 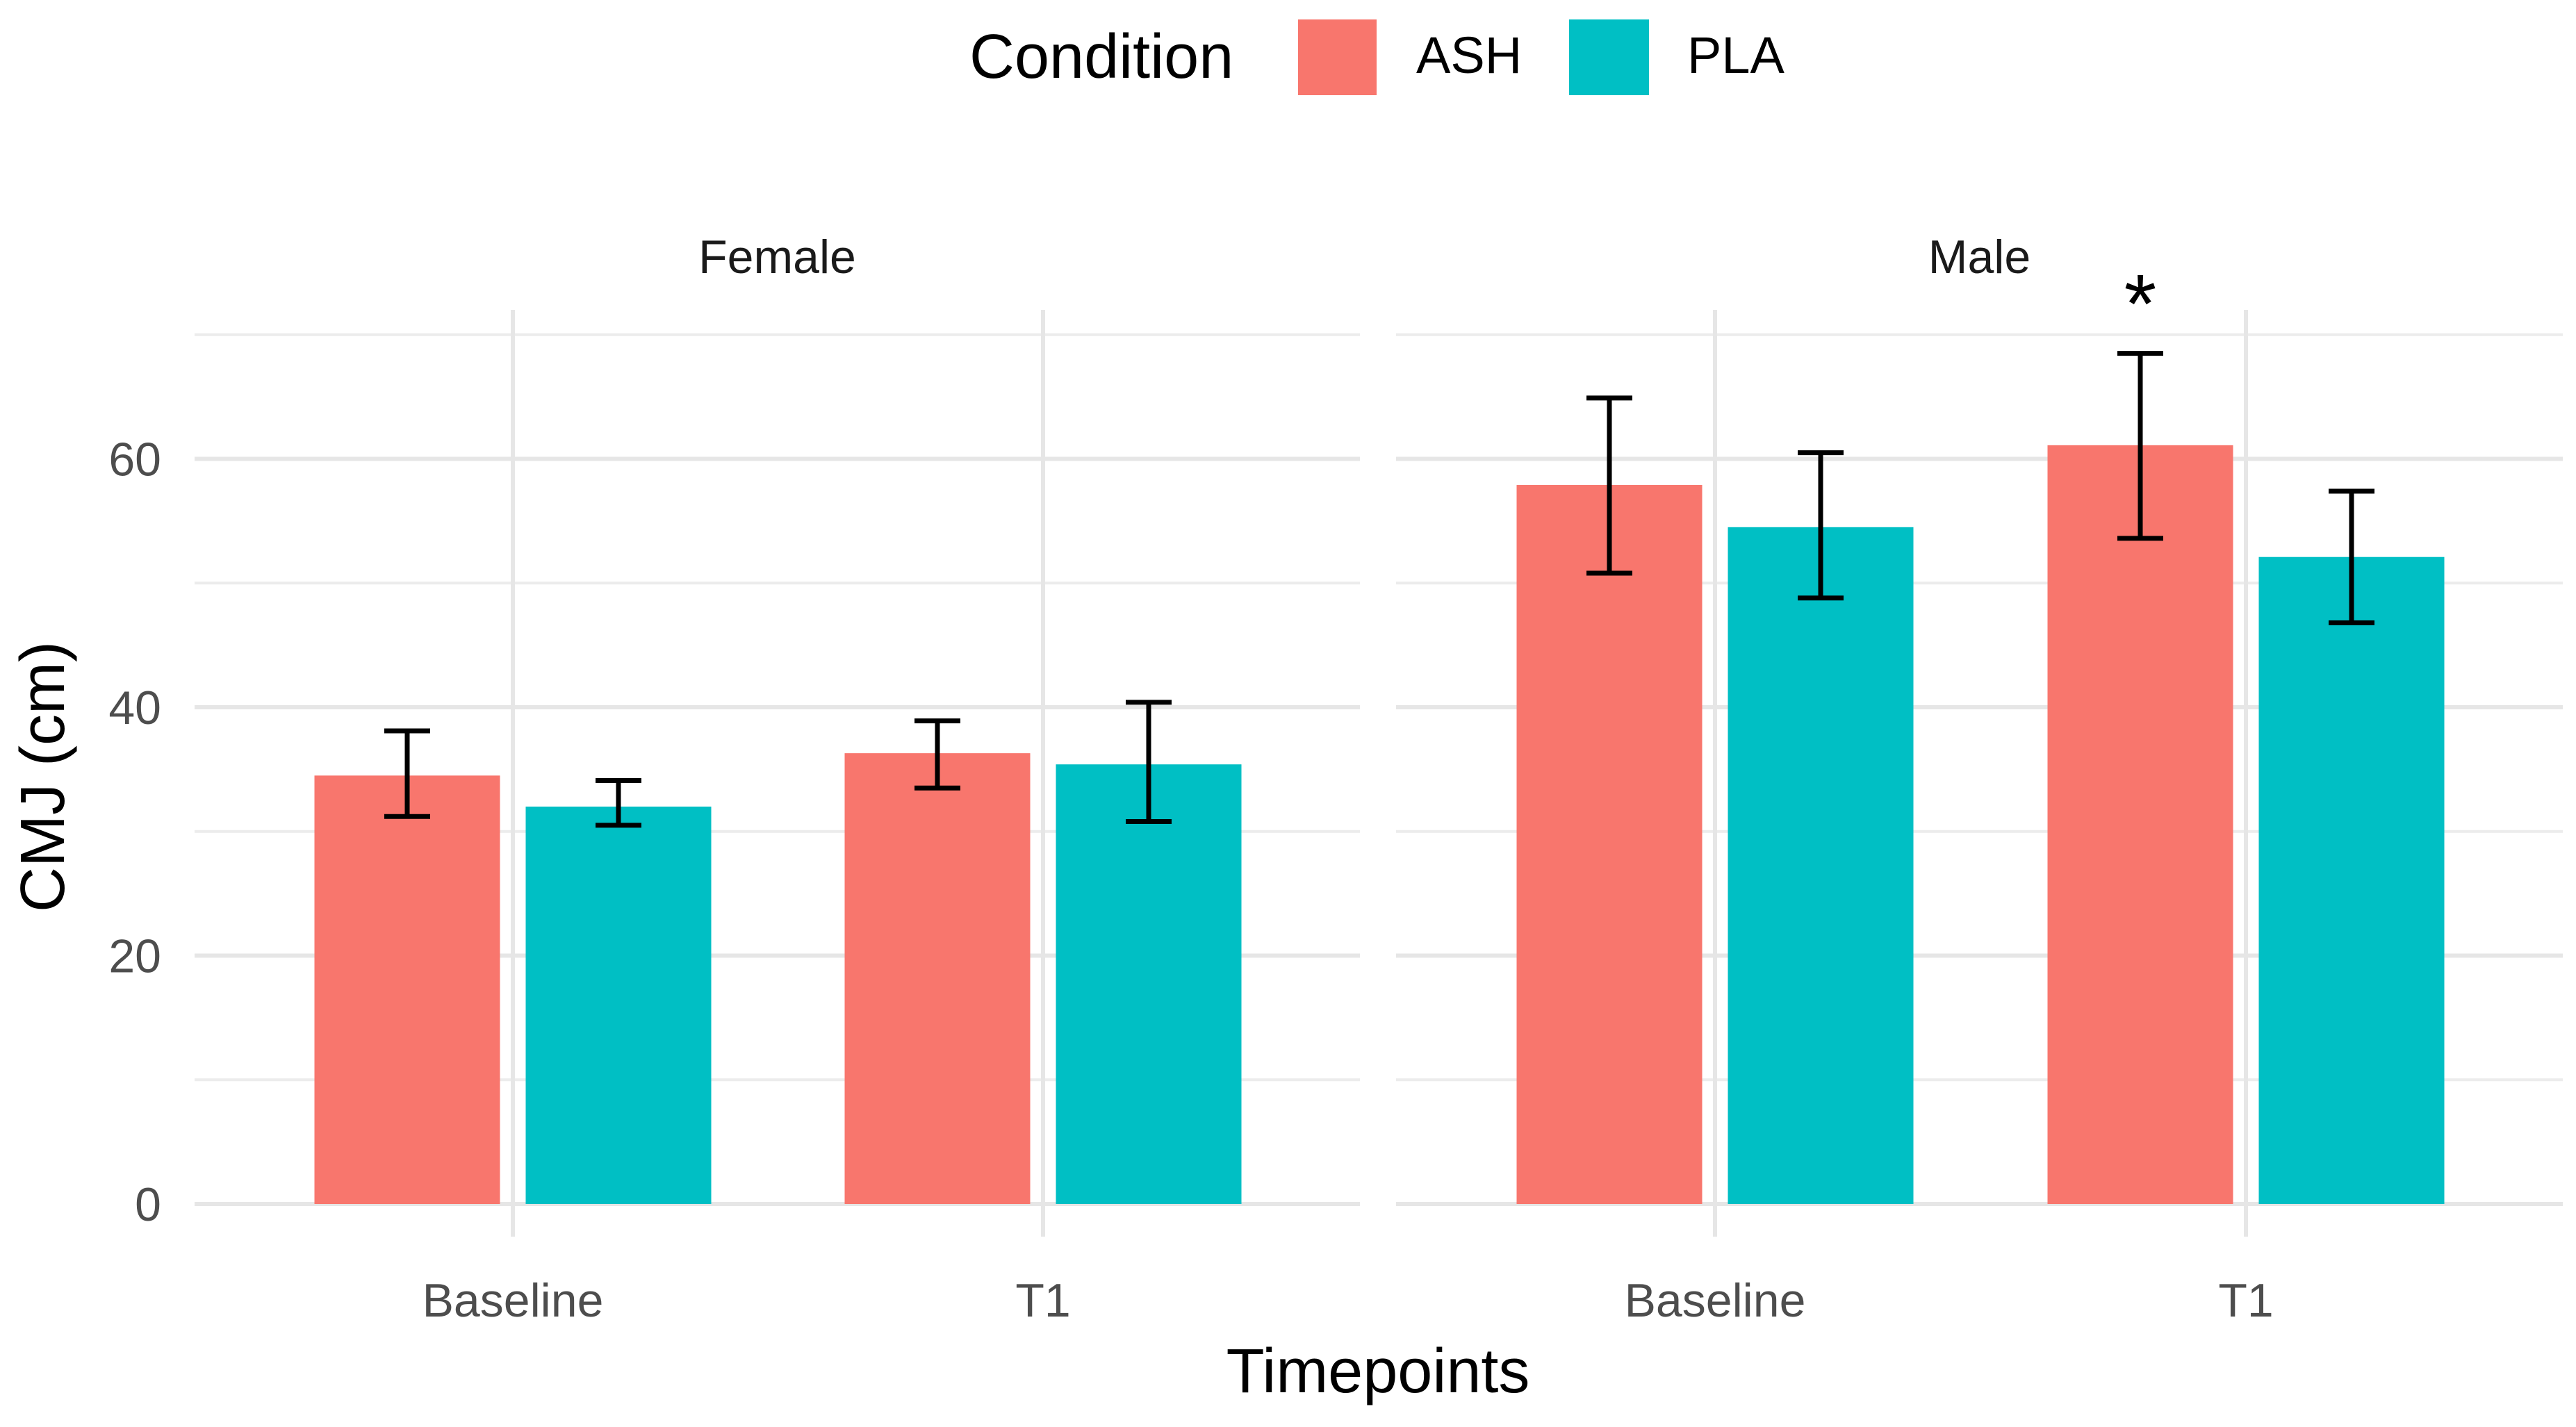 What do you see at coordinates (1821, 865) in the screenshot?
I see `bar-male-baseline-pla` at bounding box center [1821, 865].